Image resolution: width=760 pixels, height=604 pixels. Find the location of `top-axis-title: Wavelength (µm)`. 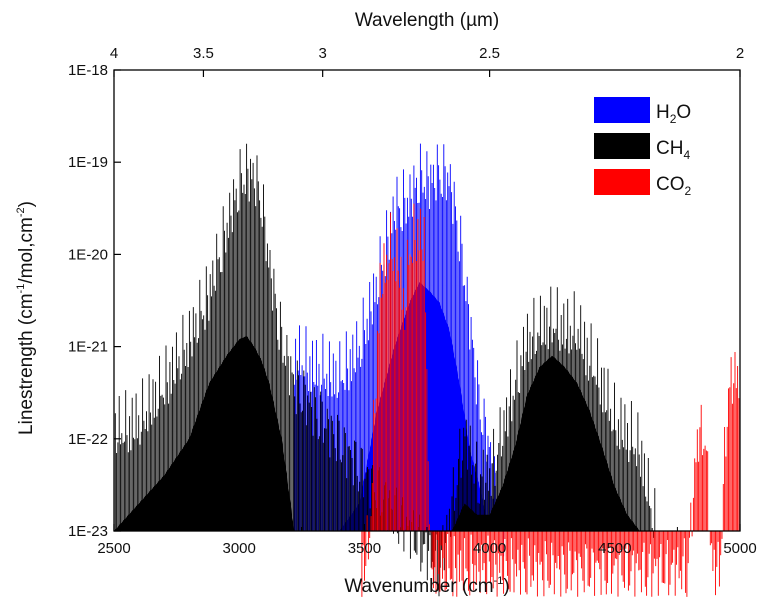

top-axis-title: Wavelength (µm) is located at coordinates (427, 20).